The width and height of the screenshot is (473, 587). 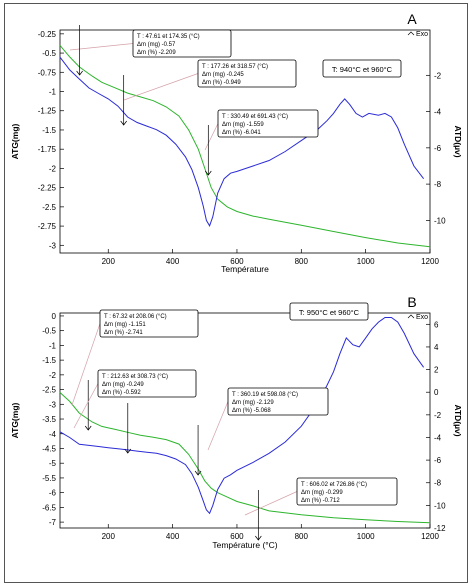 I want to click on annotation-text: T : 47.61 et 174.35 (°C), so click(x=168, y=37).